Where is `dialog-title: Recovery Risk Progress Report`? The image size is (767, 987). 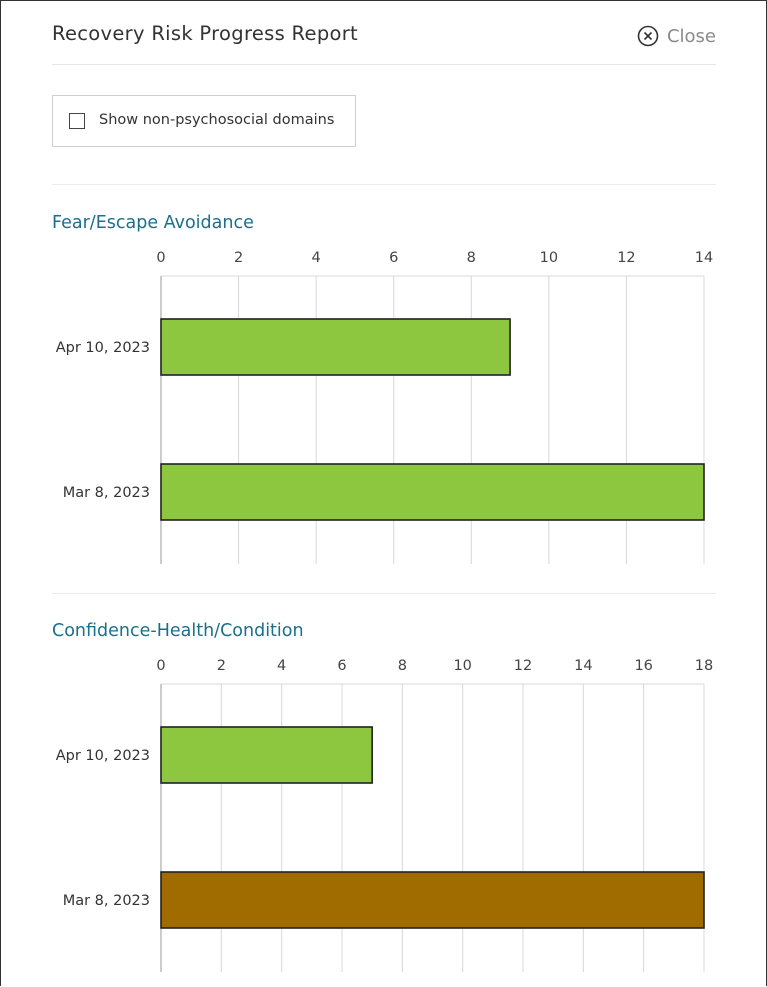 dialog-title: Recovery Risk Progress Report is located at coordinates (205, 33).